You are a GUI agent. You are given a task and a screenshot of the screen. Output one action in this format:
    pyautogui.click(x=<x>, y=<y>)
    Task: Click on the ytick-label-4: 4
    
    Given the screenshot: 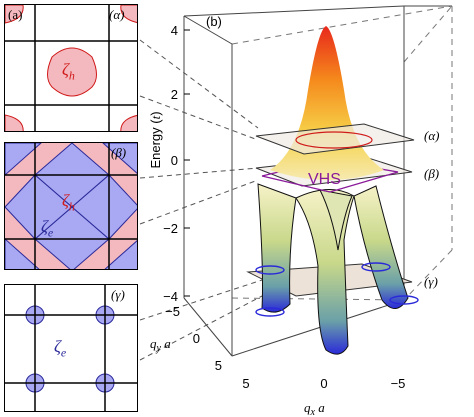 What is the action you would take?
    pyautogui.click(x=174, y=30)
    